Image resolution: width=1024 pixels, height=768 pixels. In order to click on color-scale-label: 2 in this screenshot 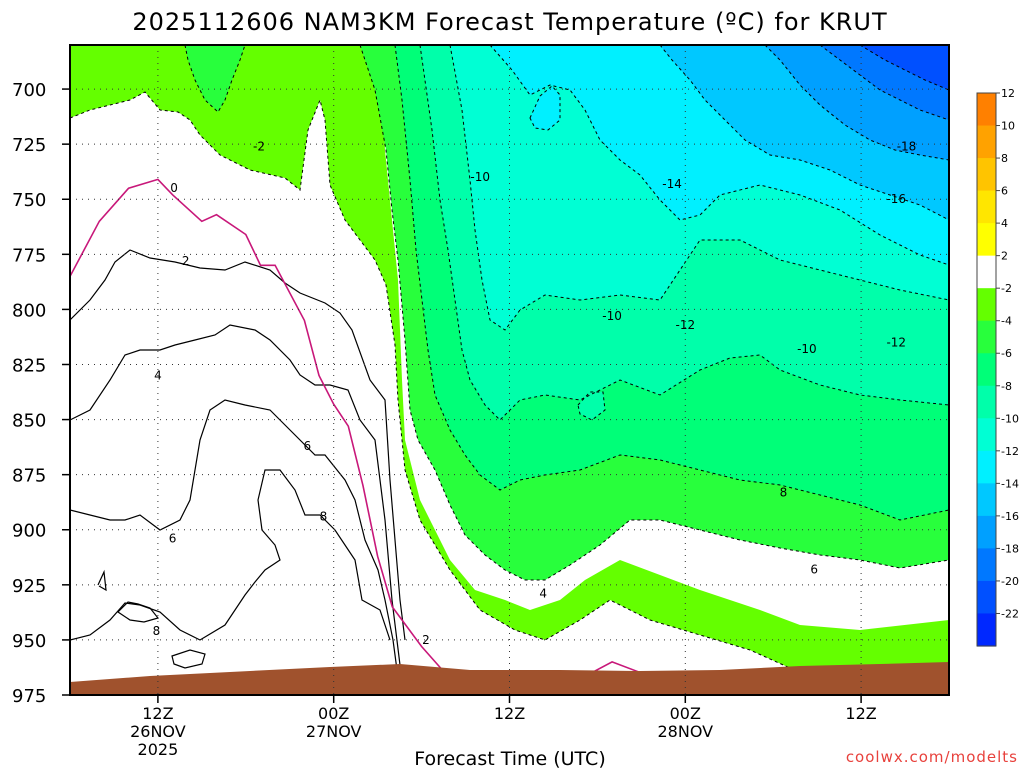, I will do `click(1004, 256)`.